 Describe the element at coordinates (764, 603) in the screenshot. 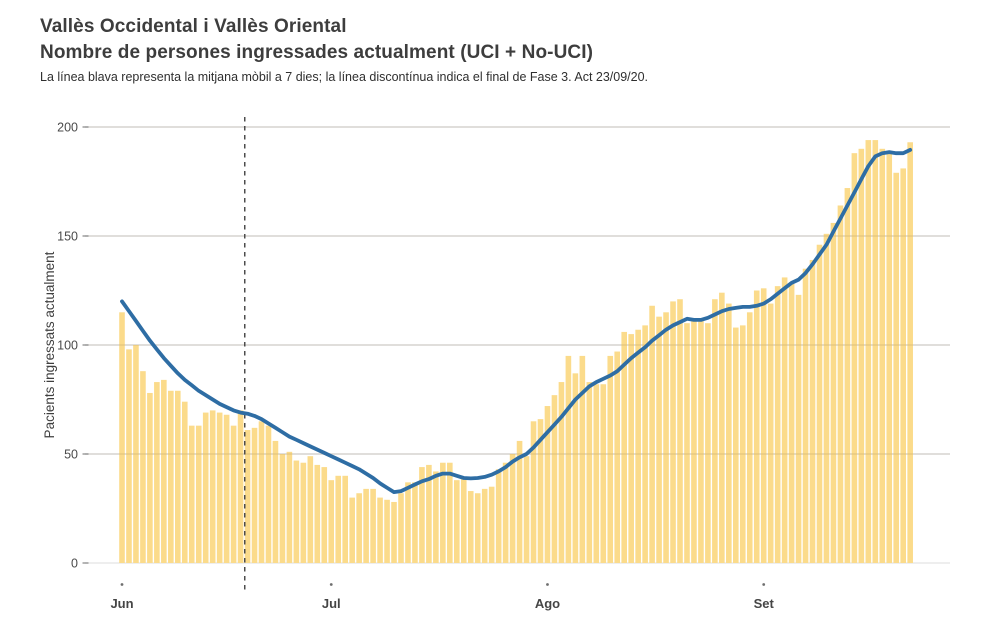

I see `month-label: Set` at that location.